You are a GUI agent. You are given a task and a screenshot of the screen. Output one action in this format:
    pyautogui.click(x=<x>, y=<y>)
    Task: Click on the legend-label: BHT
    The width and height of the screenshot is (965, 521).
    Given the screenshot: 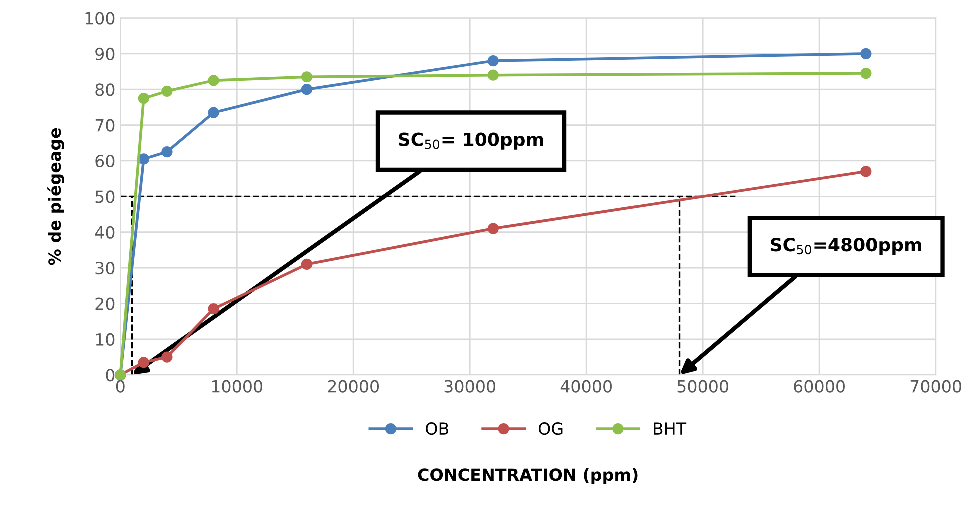 What is the action you would take?
    pyautogui.click(x=670, y=428)
    